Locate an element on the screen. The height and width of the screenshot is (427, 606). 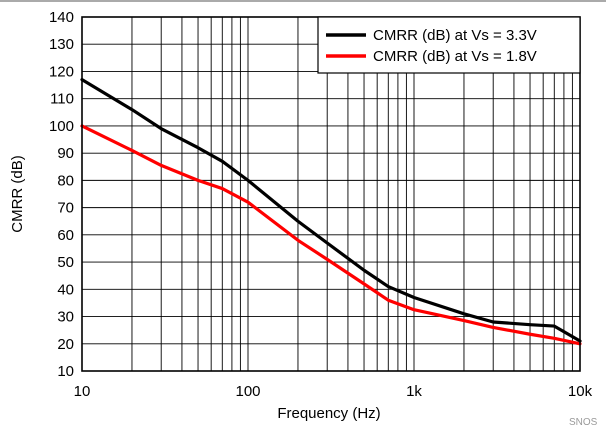
legend-label-1v8: CMRR (dB) at Vs = 1.8V is located at coordinates (455, 56).